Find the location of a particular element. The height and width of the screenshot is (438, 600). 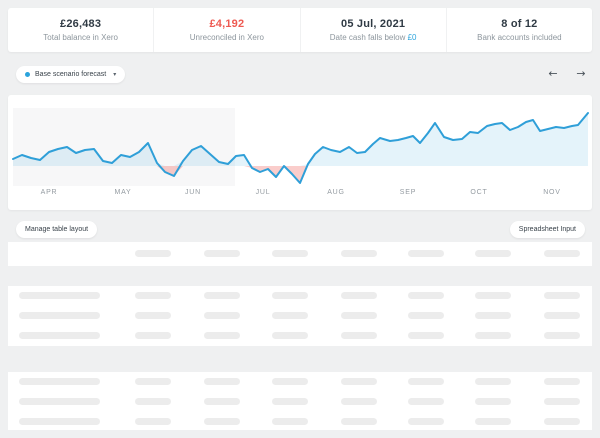

negative-balance-area is located at coordinates (300, 174).